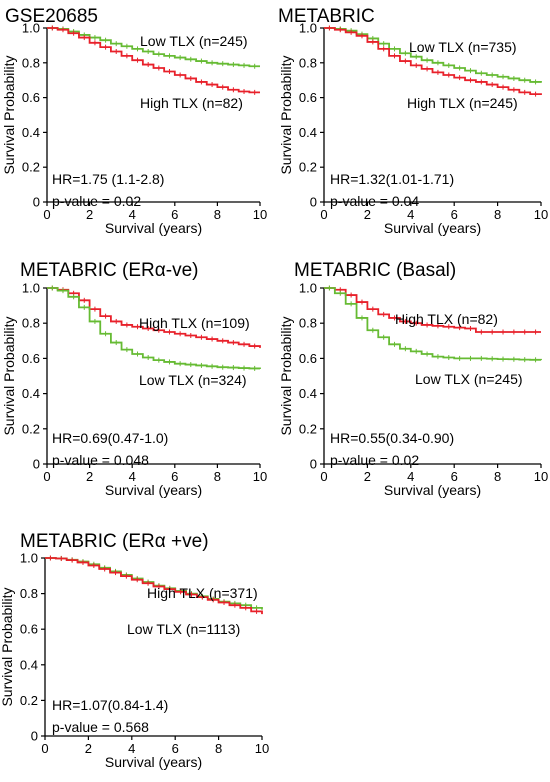  I want to click on series-label-2: High TLX (n=245), so click(462, 103).